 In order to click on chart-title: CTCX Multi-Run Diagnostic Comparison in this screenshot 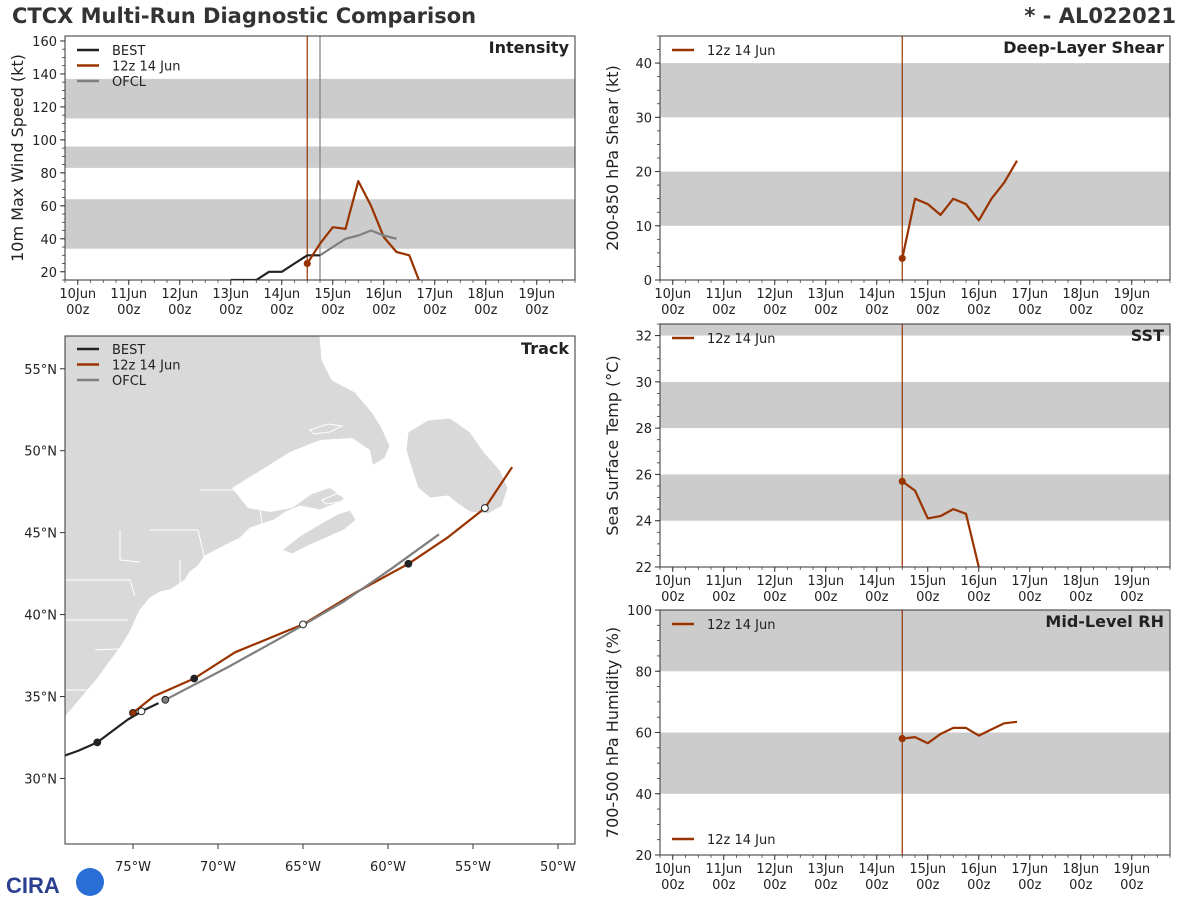, I will do `click(244, 16)`.